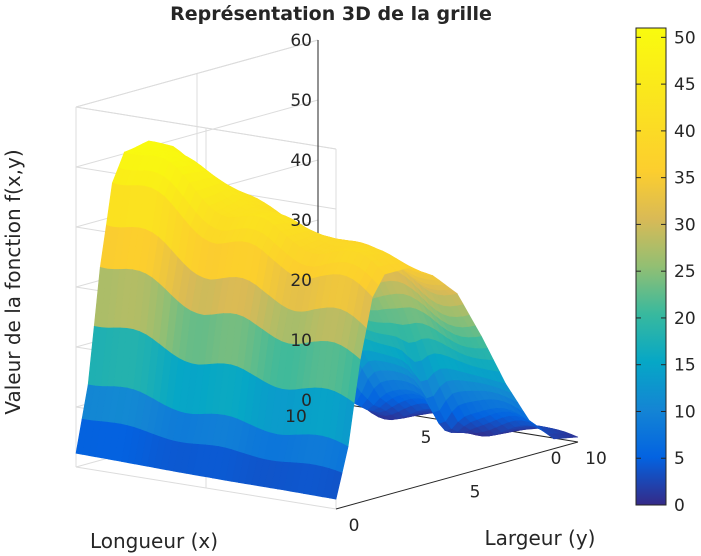 This screenshot has height=556, width=701. I want to click on z-tick-label: 40, so click(301, 161).